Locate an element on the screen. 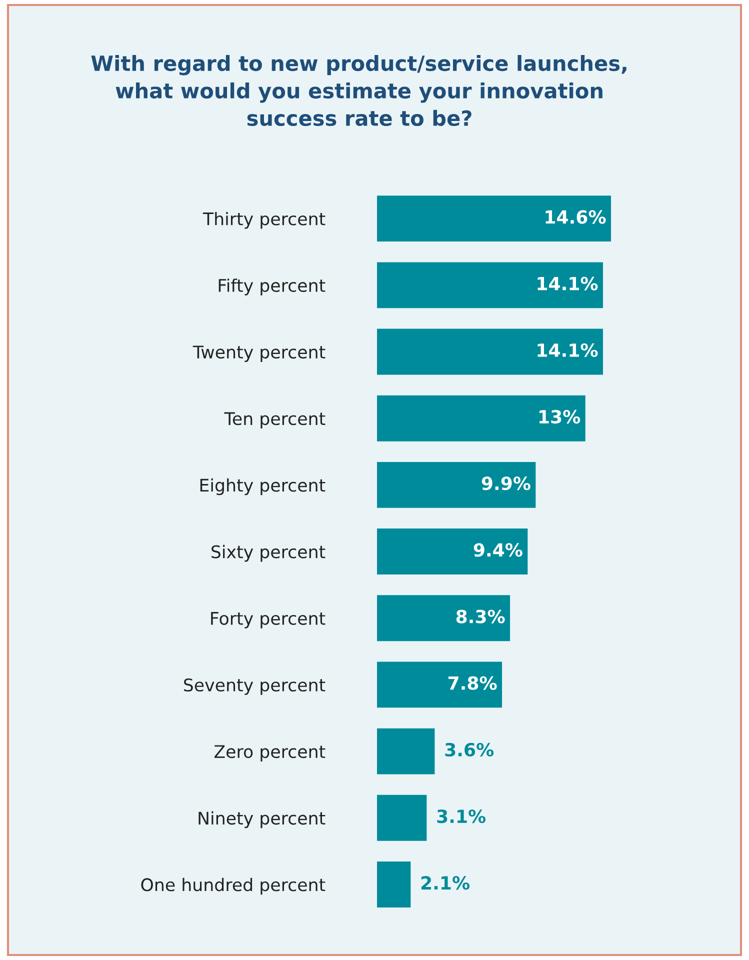  y-tick-label: Fifty percent is located at coordinates (272, 287).